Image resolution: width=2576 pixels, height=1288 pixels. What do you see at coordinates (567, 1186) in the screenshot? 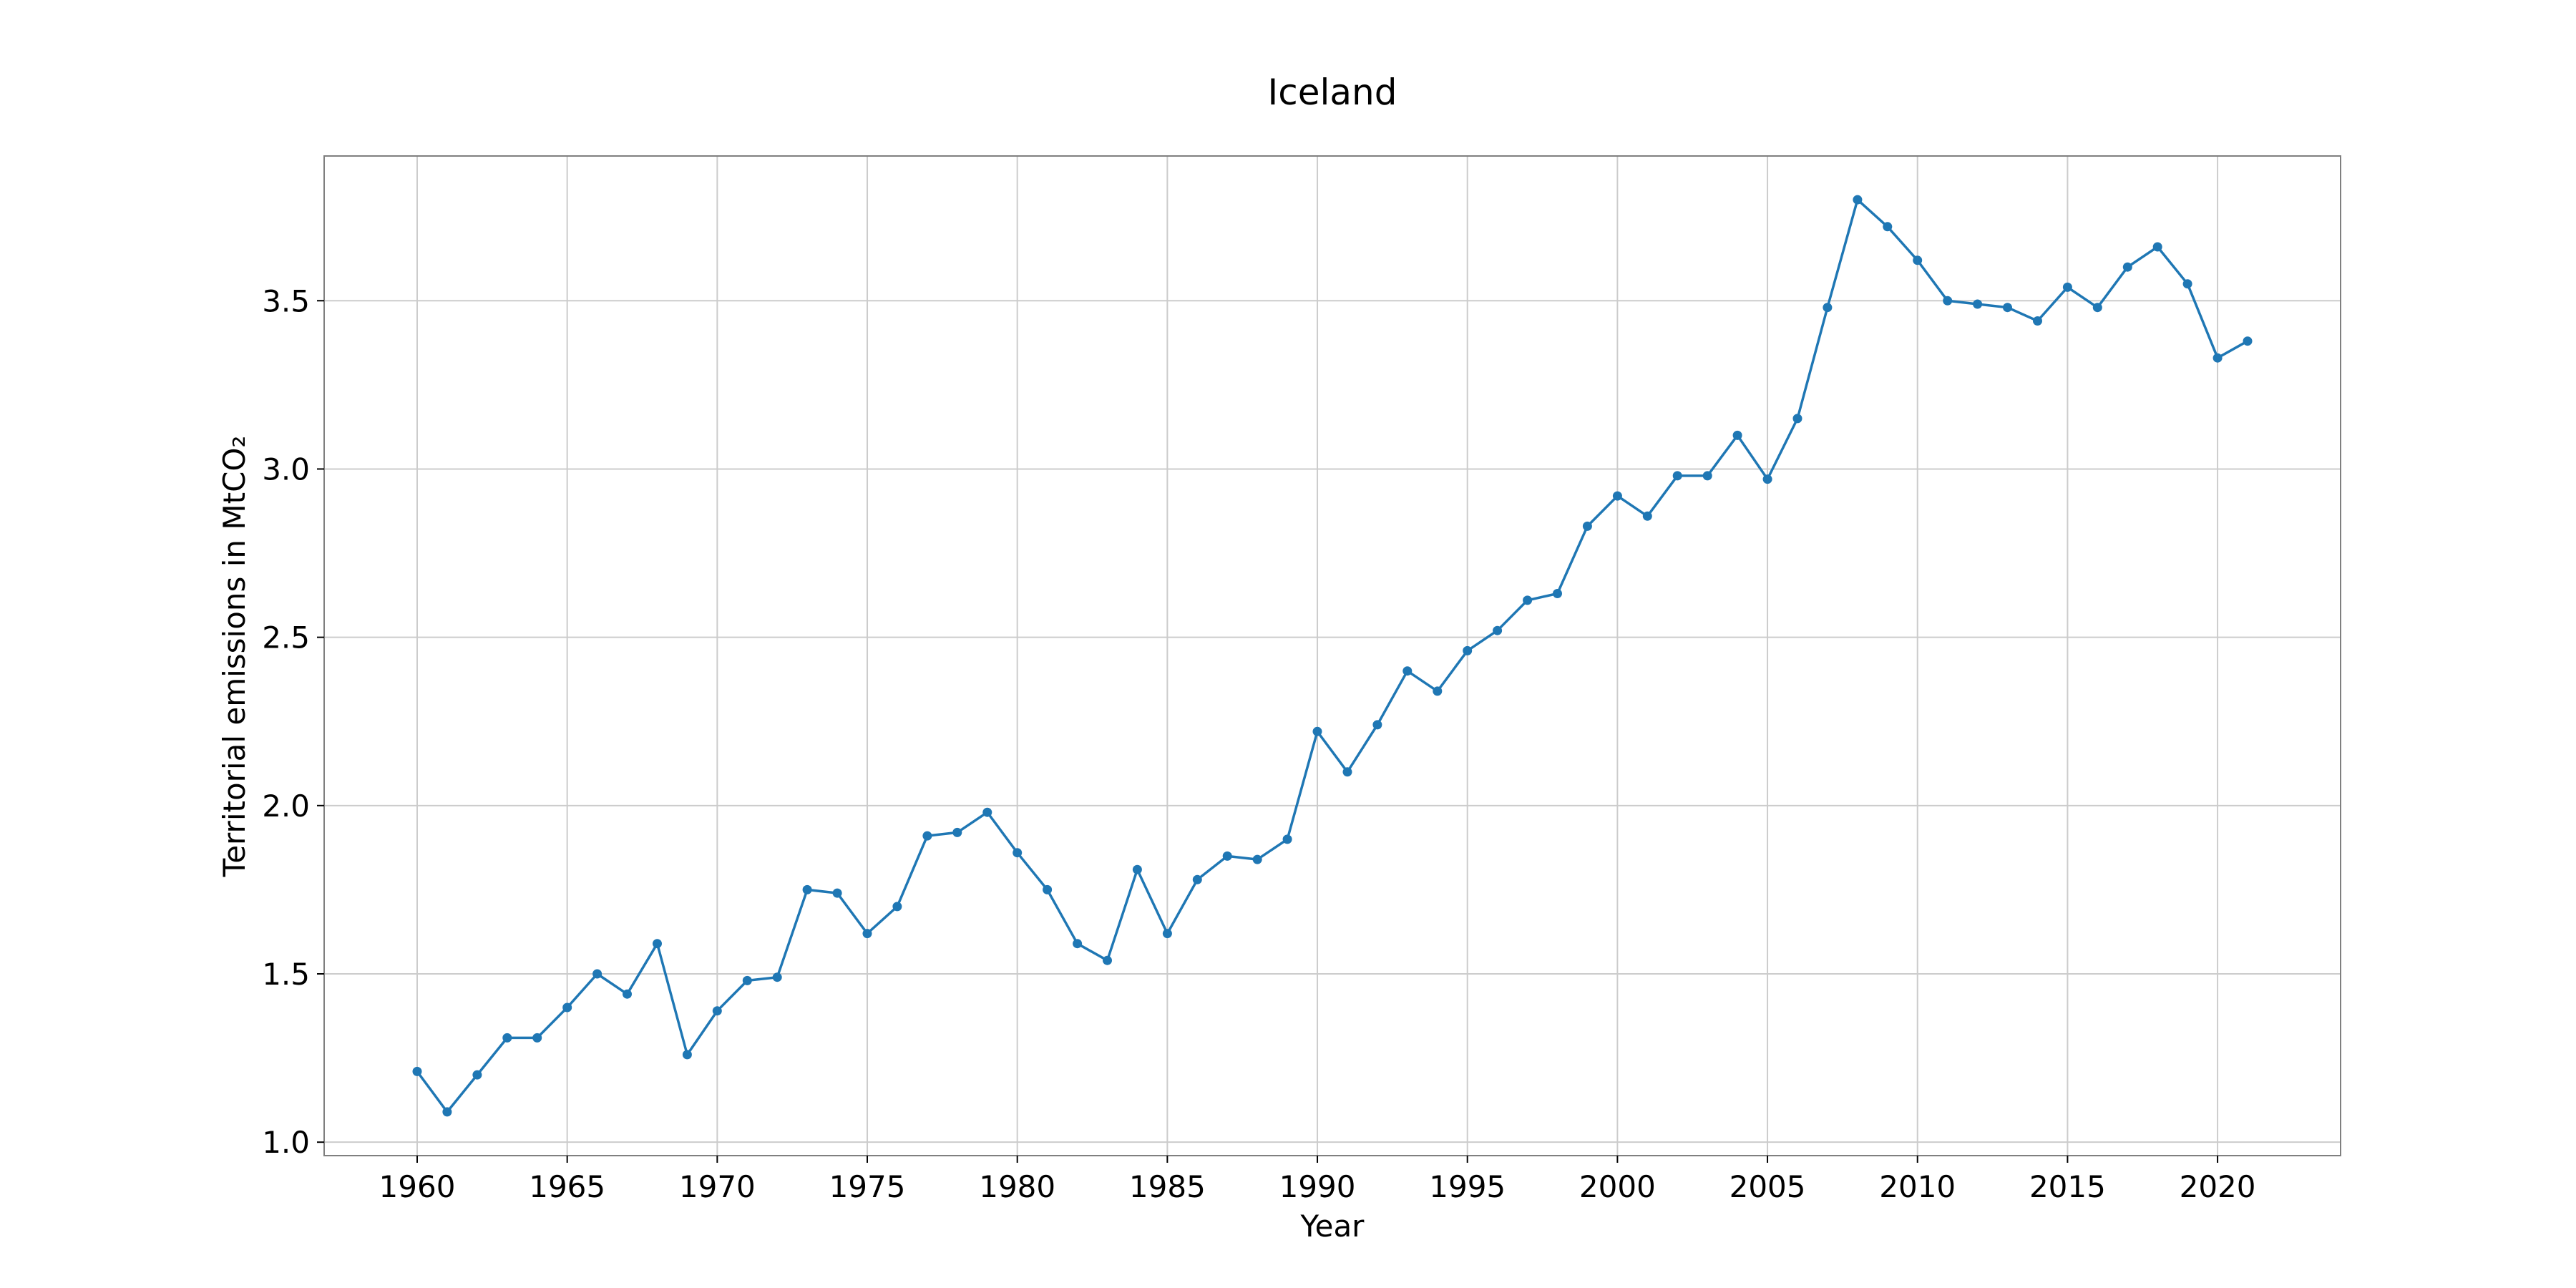
I see `x-tick-label: 1965` at bounding box center [567, 1186].